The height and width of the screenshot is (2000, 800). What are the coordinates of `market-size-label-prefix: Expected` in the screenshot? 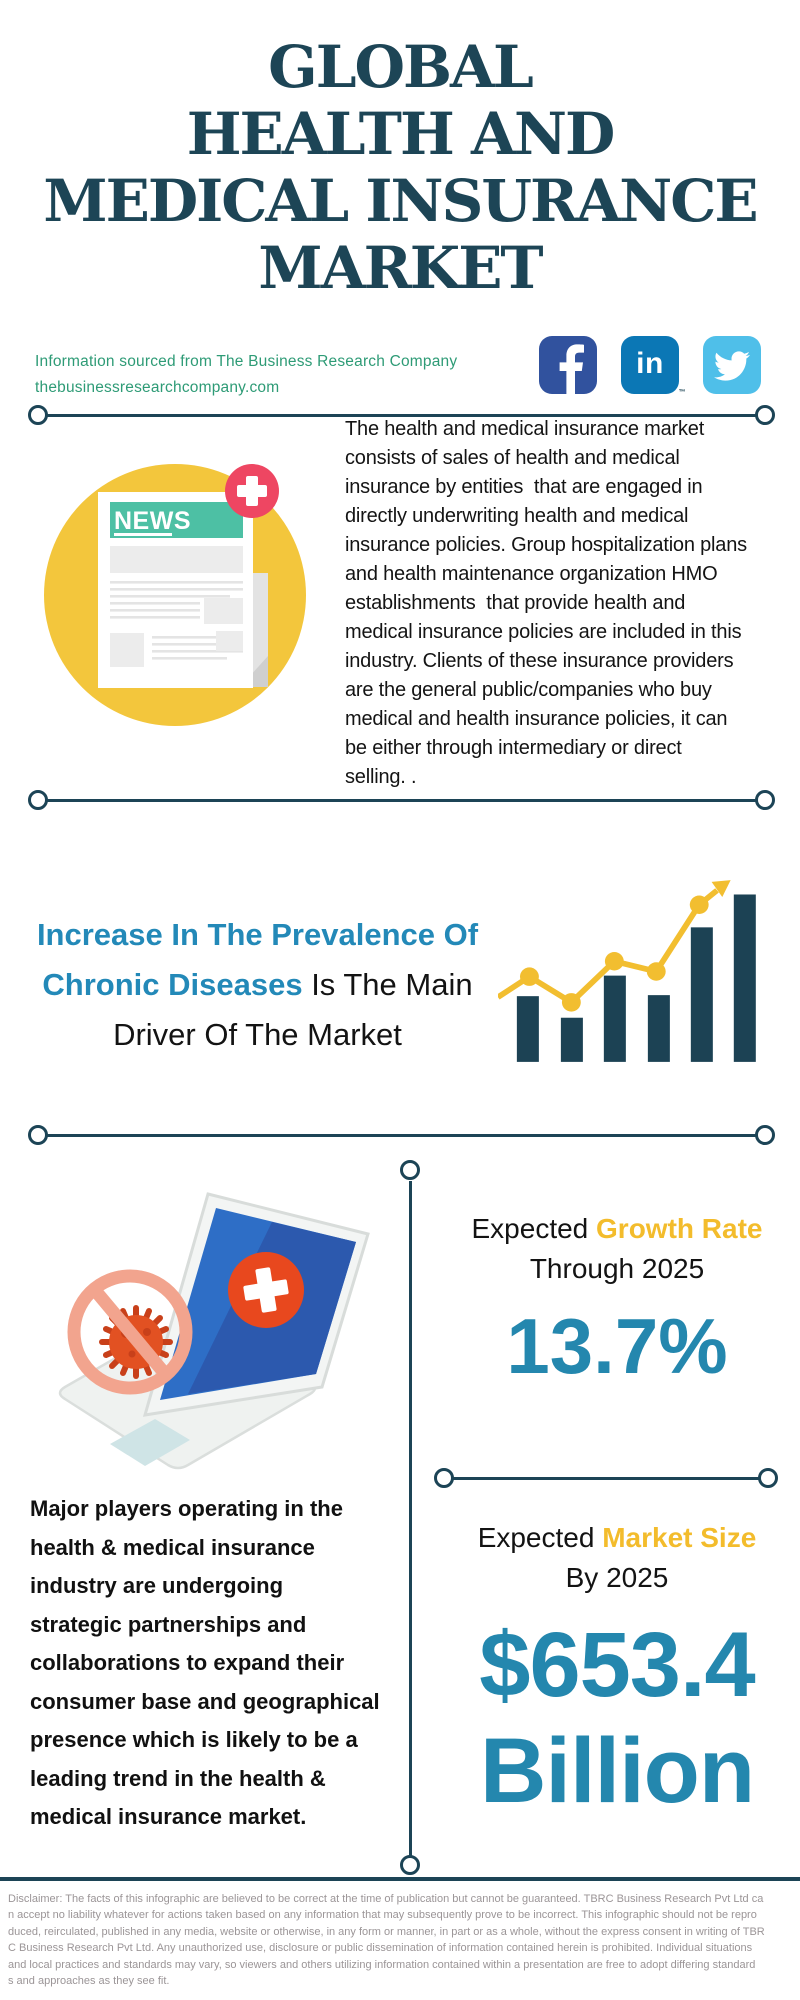 It's located at (540, 1537).